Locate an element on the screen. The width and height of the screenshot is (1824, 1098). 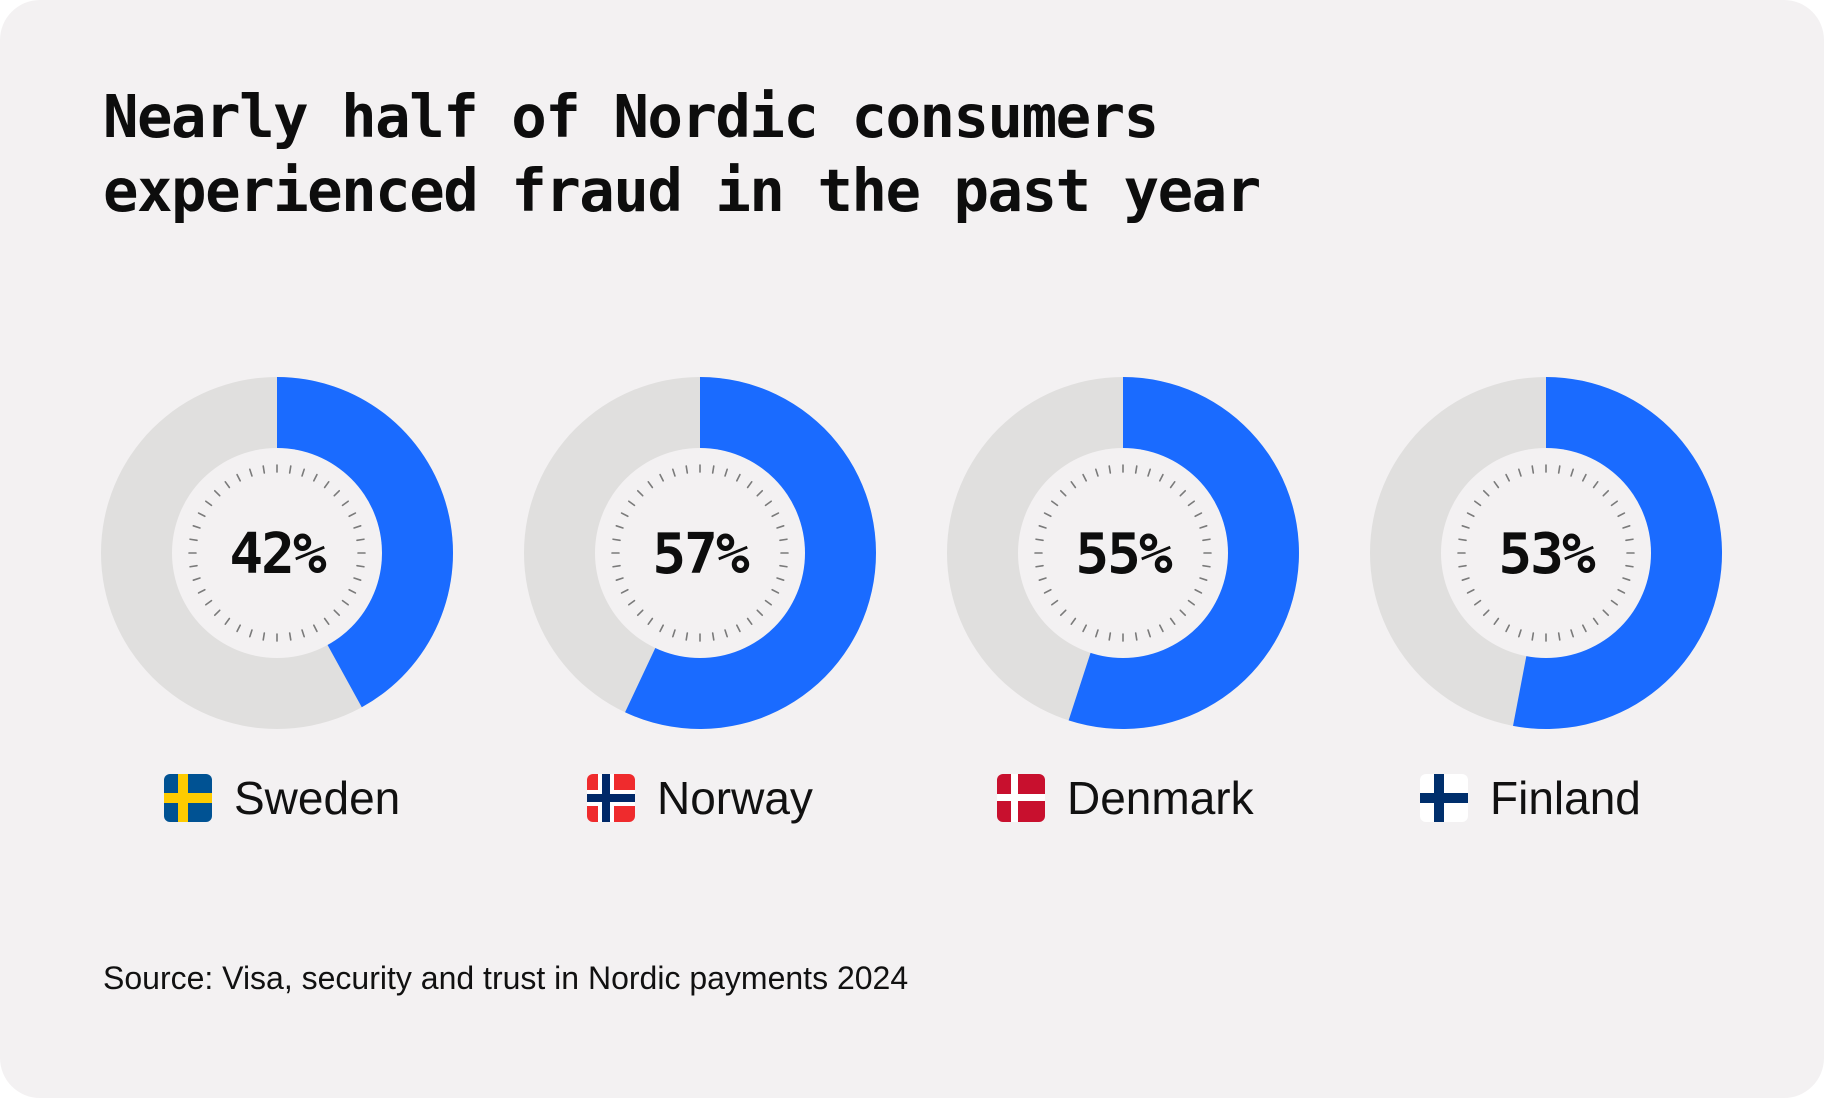
denmark-flag-icon is located at coordinates (1021, 798).